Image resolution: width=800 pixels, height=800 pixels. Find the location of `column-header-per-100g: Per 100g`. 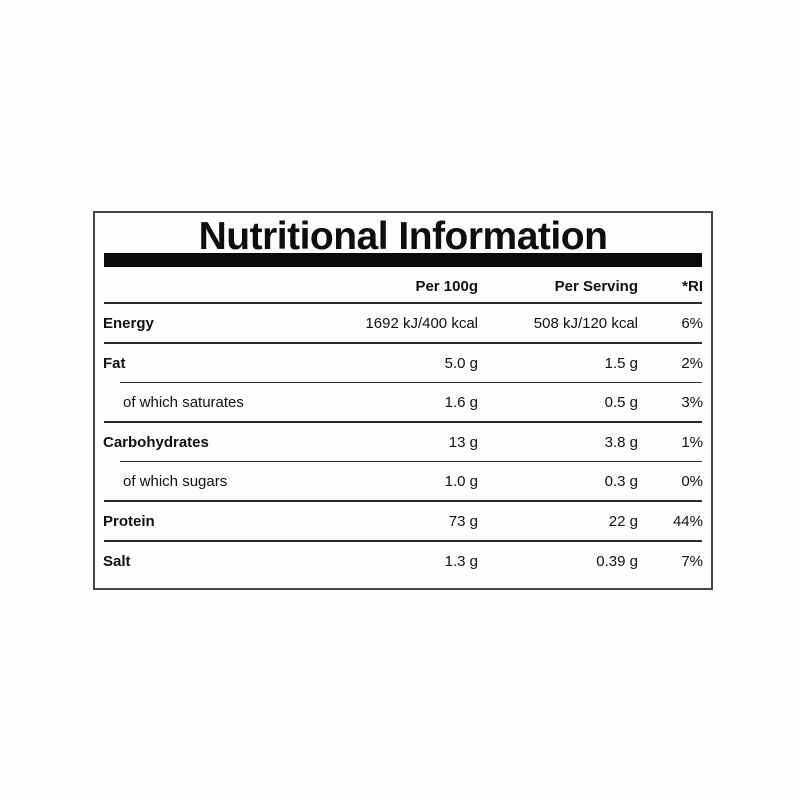

column-header-per-100g: Per 100g is located at coordinates (446, 286).